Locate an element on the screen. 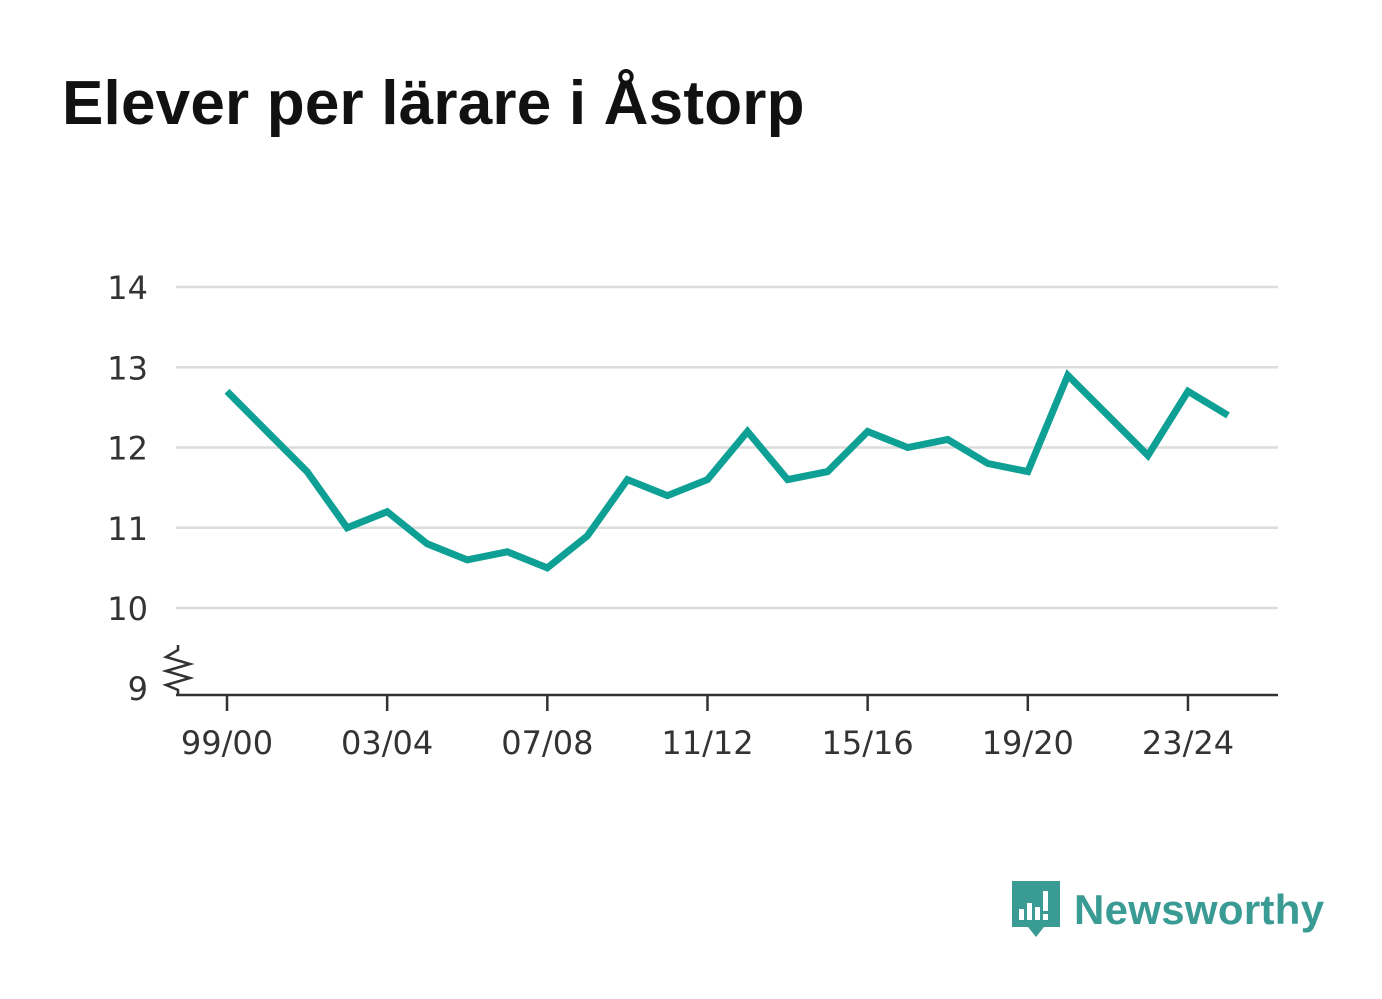 The image size is (1382, 999). y-axis-break-marker is located at coordinates (178, 670).